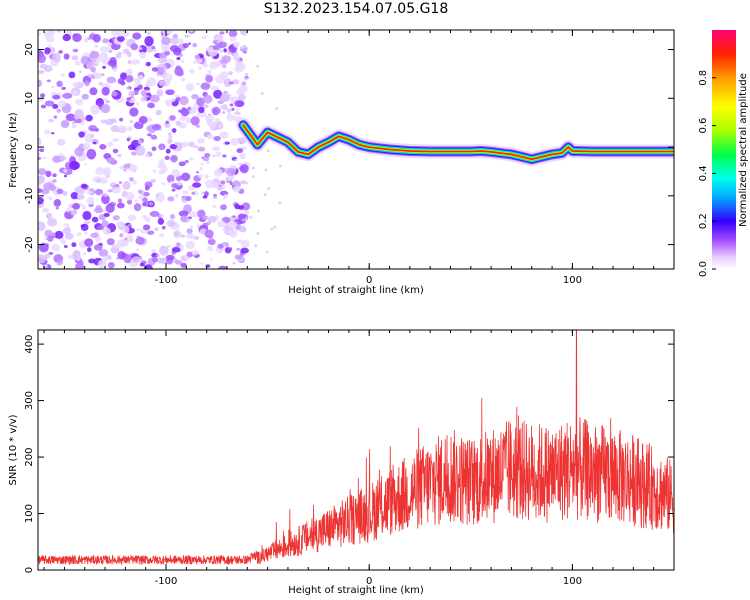  What do you see at coordinates (29, 400) in the screenshot?
I see `snr-ytick-label-3: 300` at bounding box center [29, 400].